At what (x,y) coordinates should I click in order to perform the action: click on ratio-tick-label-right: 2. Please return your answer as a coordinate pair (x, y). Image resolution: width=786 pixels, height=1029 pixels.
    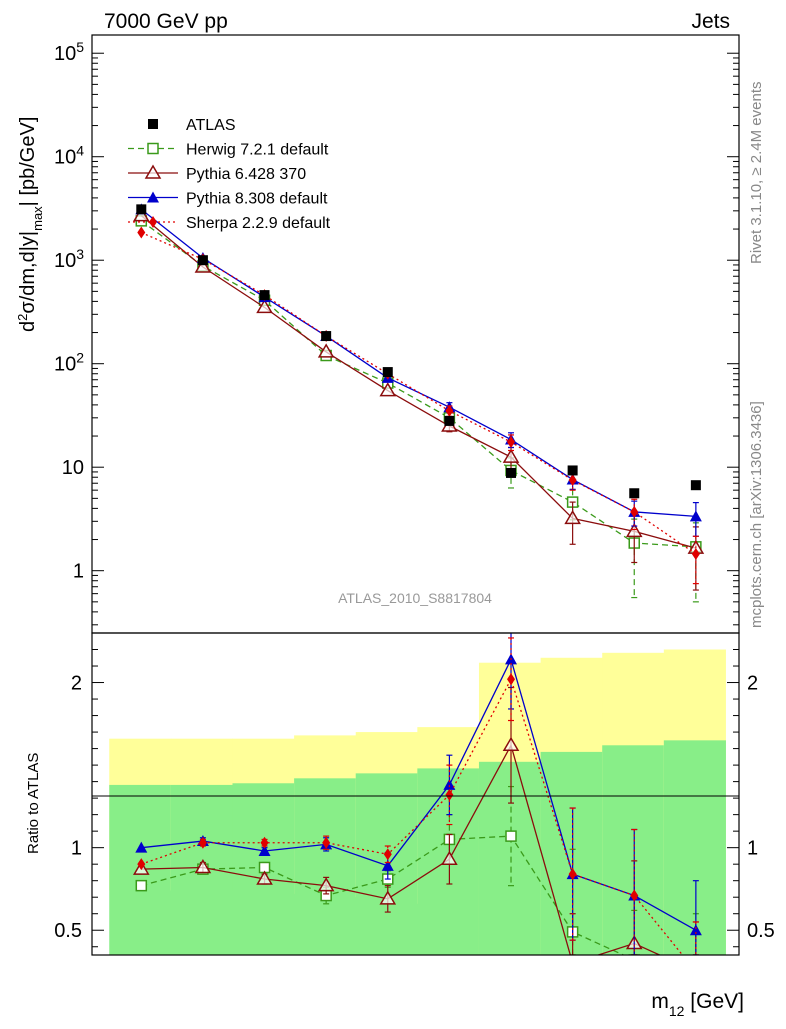
    Looking at the image, I should click on (752, 684).